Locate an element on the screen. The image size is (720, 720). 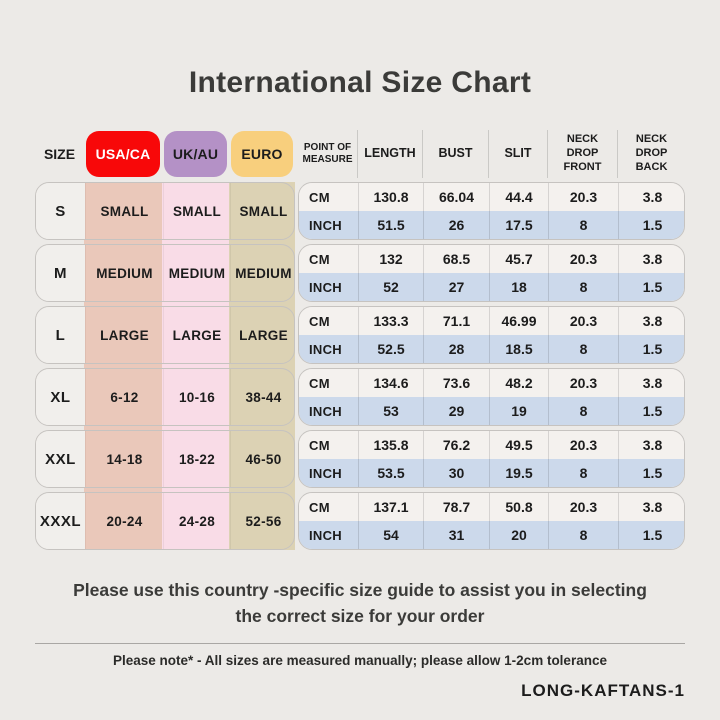
inch-row: INCH 53.5 30 19.5 8 1.5 is located at coordinates (491, 473).